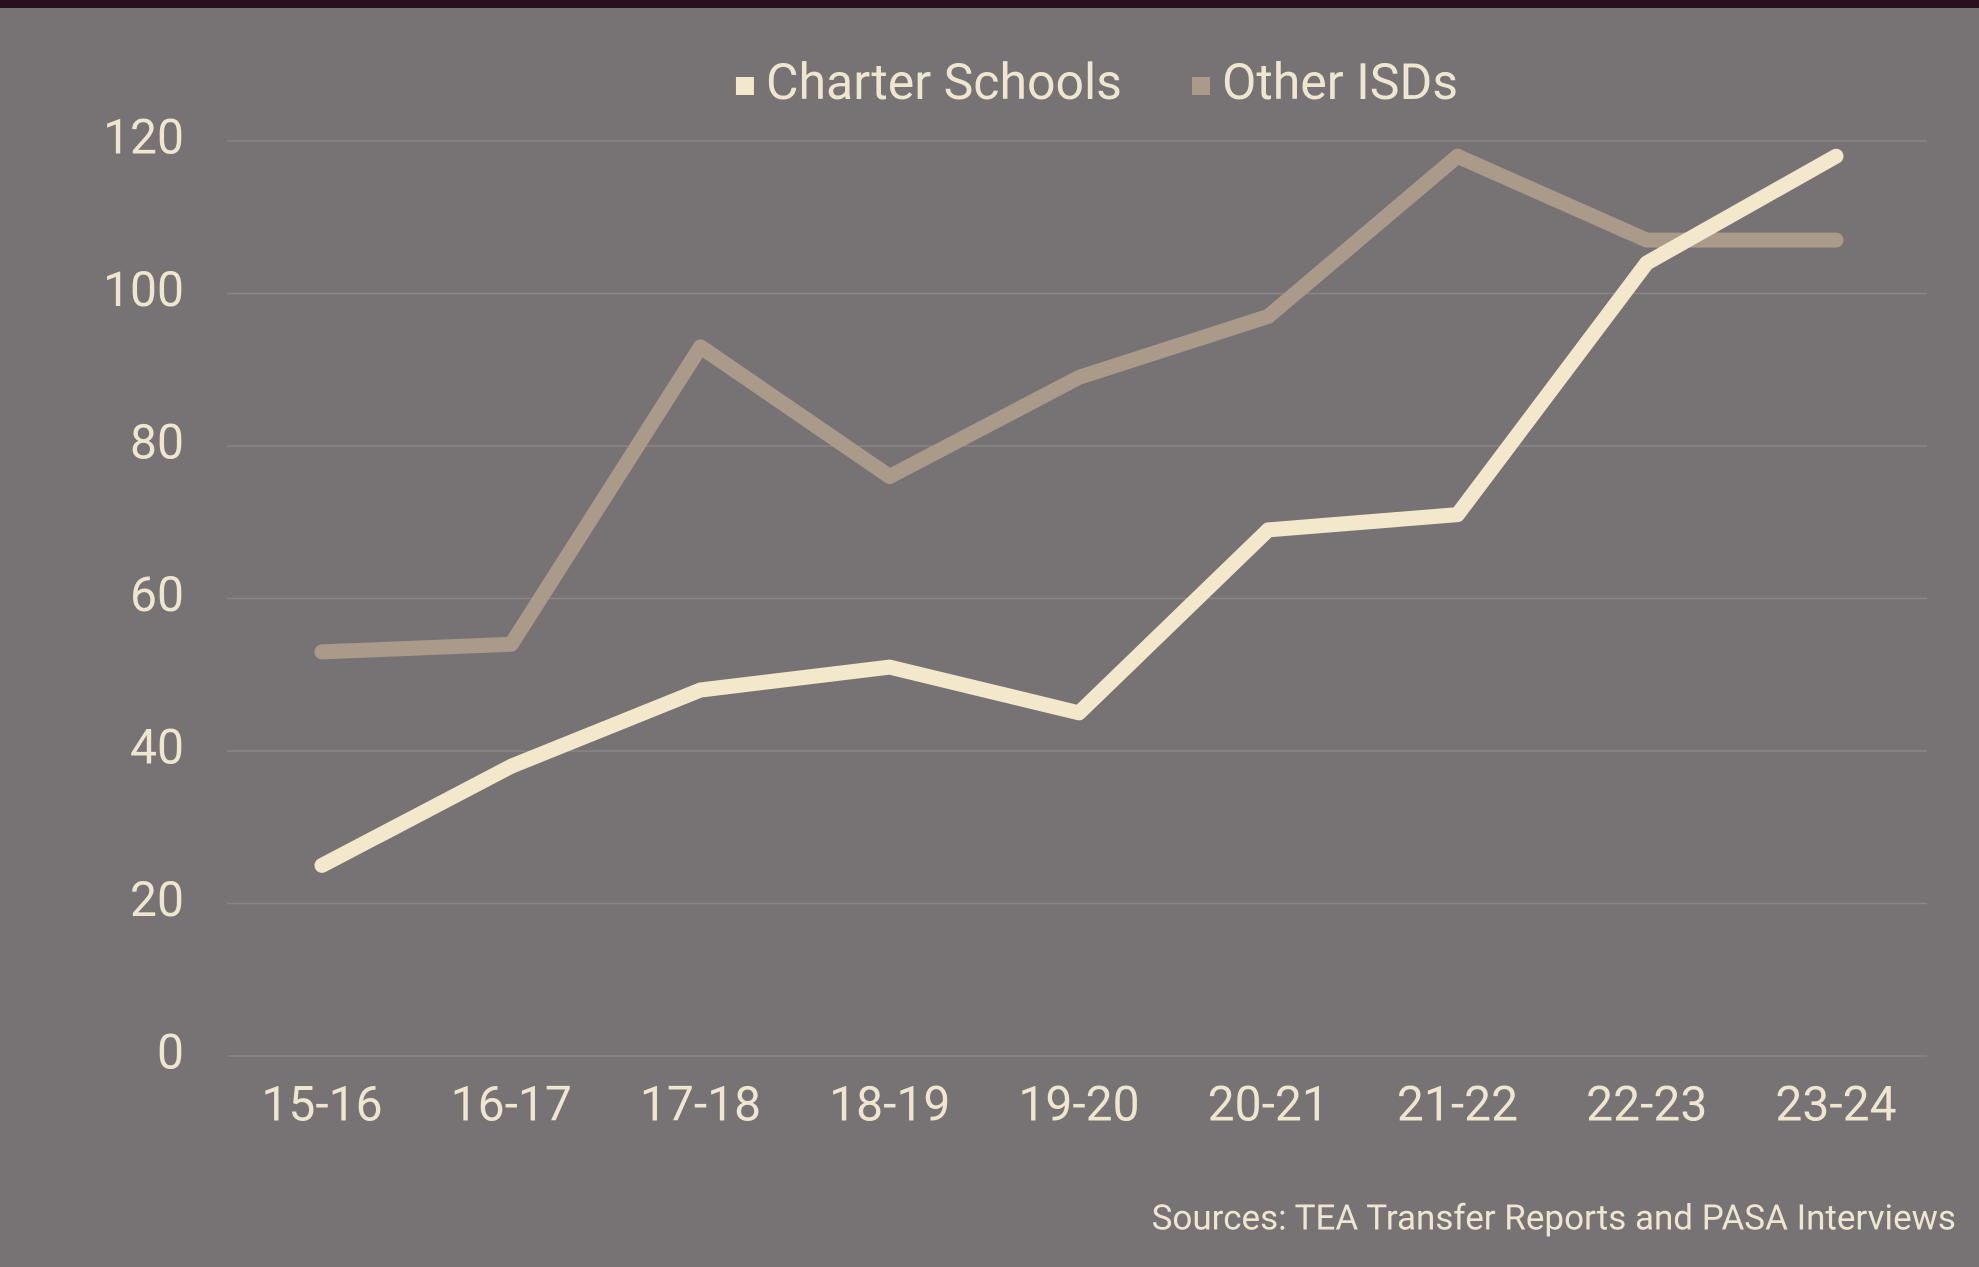 Image resolution: width=1979 pixels, height=1267 pixels. What do you see at coordinates (1268, 1104) in the screenshot?
I see `x-tick-label: 20-21` at bounding box center [1268, 1104].